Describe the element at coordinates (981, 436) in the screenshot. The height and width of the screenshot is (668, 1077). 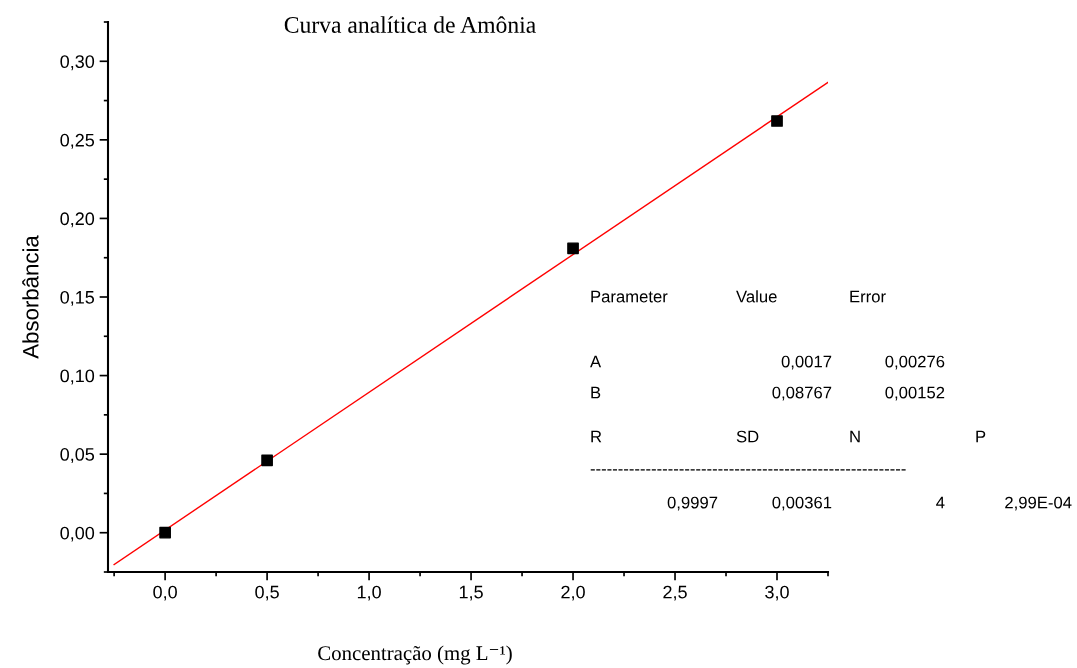
I see `text: P` at that location.